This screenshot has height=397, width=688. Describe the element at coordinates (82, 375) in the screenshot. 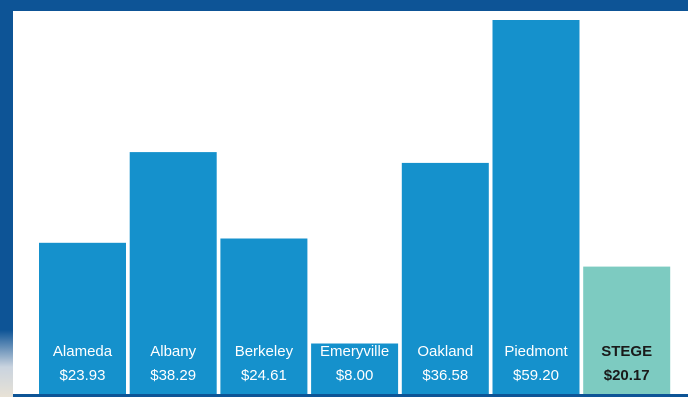

I see `value-label-alameda: $23.93` at that location.